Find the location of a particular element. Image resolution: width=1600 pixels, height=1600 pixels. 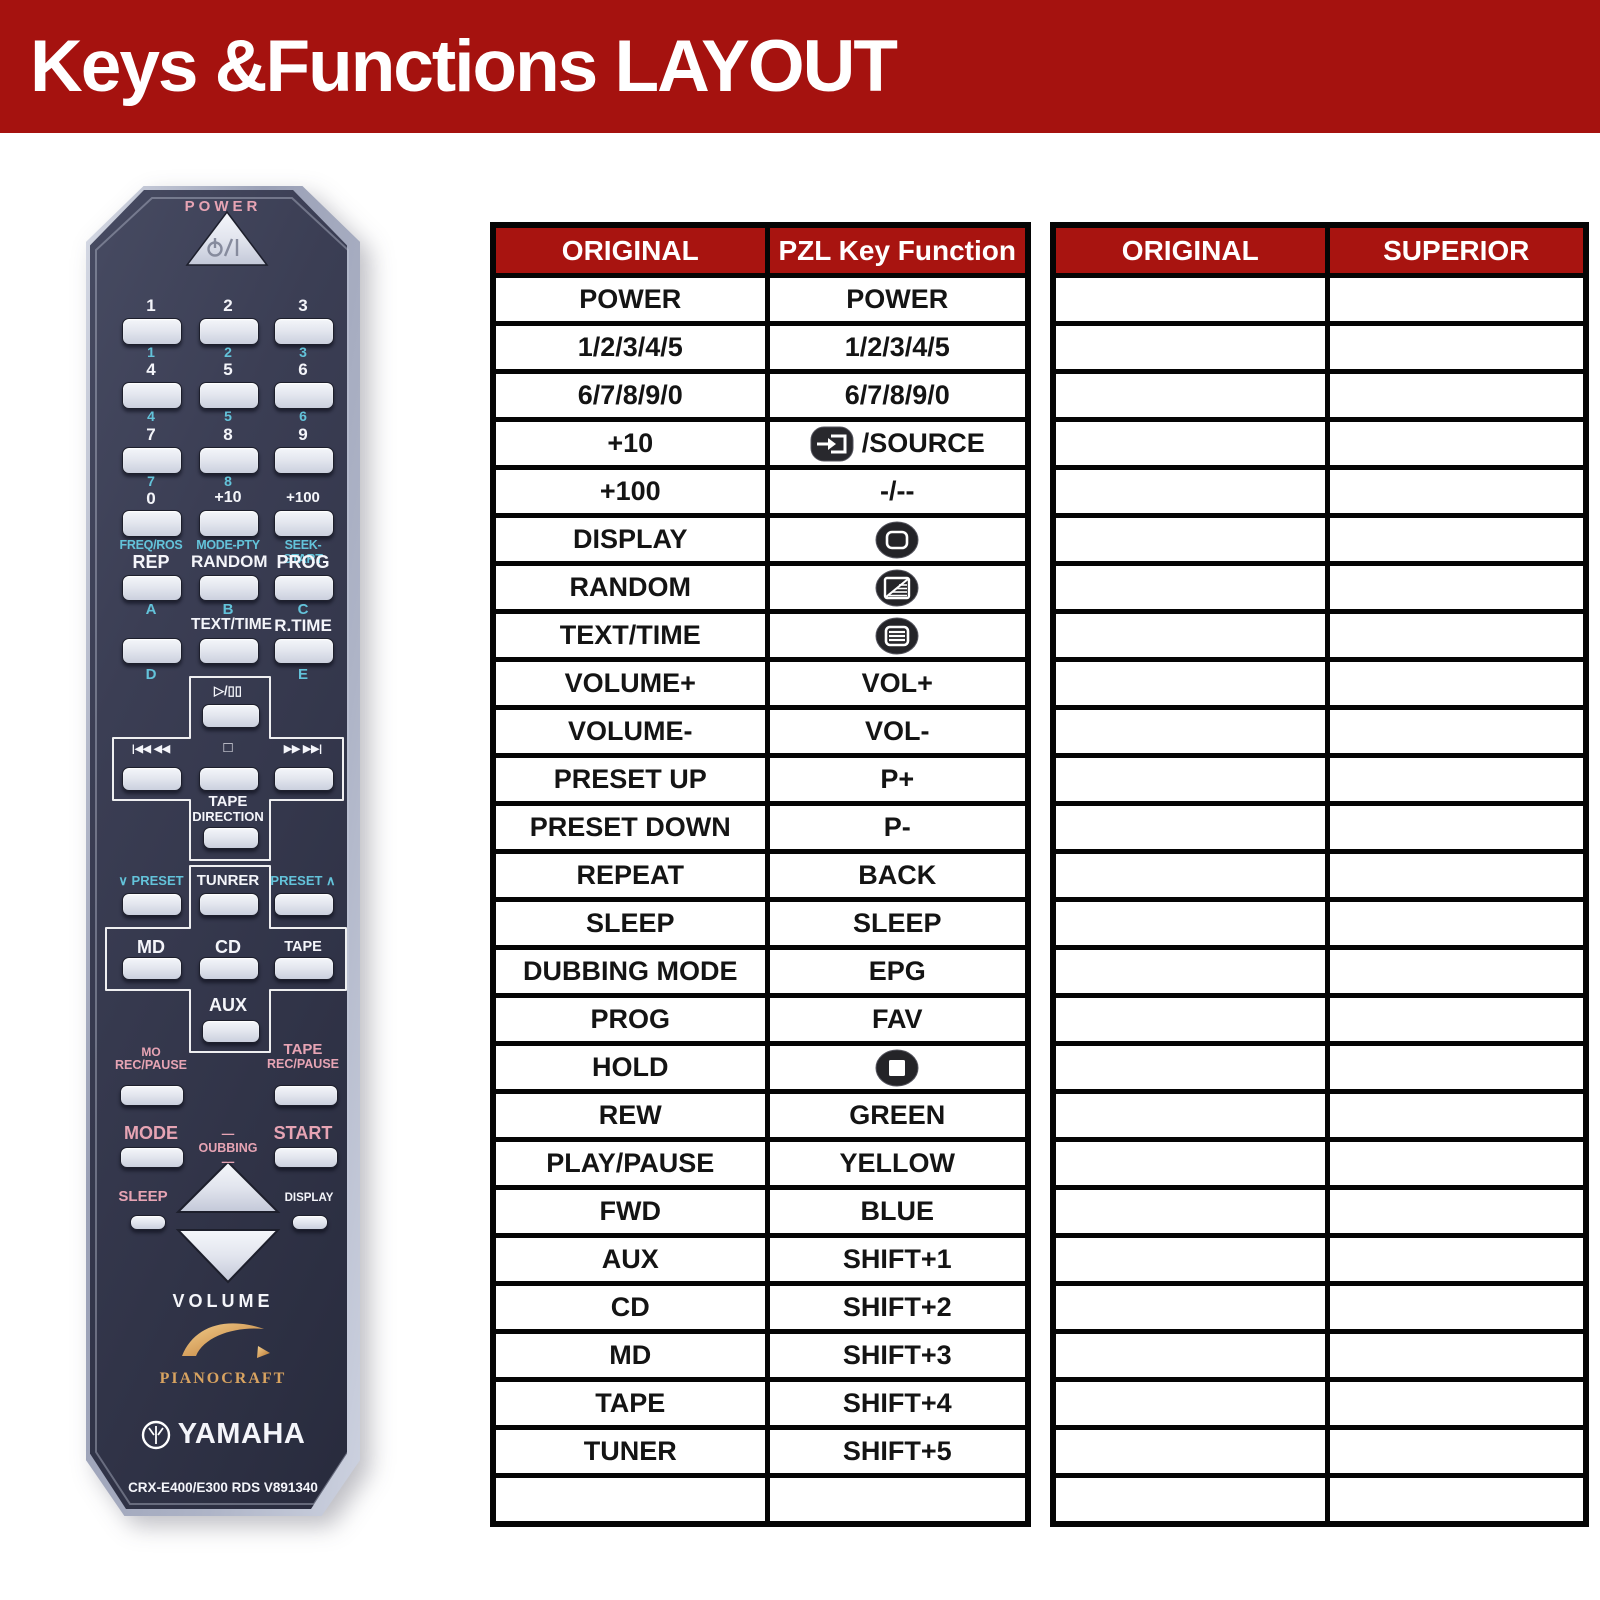

yamaha-logo: YAMAHA is located at coordinates (223, 1434).